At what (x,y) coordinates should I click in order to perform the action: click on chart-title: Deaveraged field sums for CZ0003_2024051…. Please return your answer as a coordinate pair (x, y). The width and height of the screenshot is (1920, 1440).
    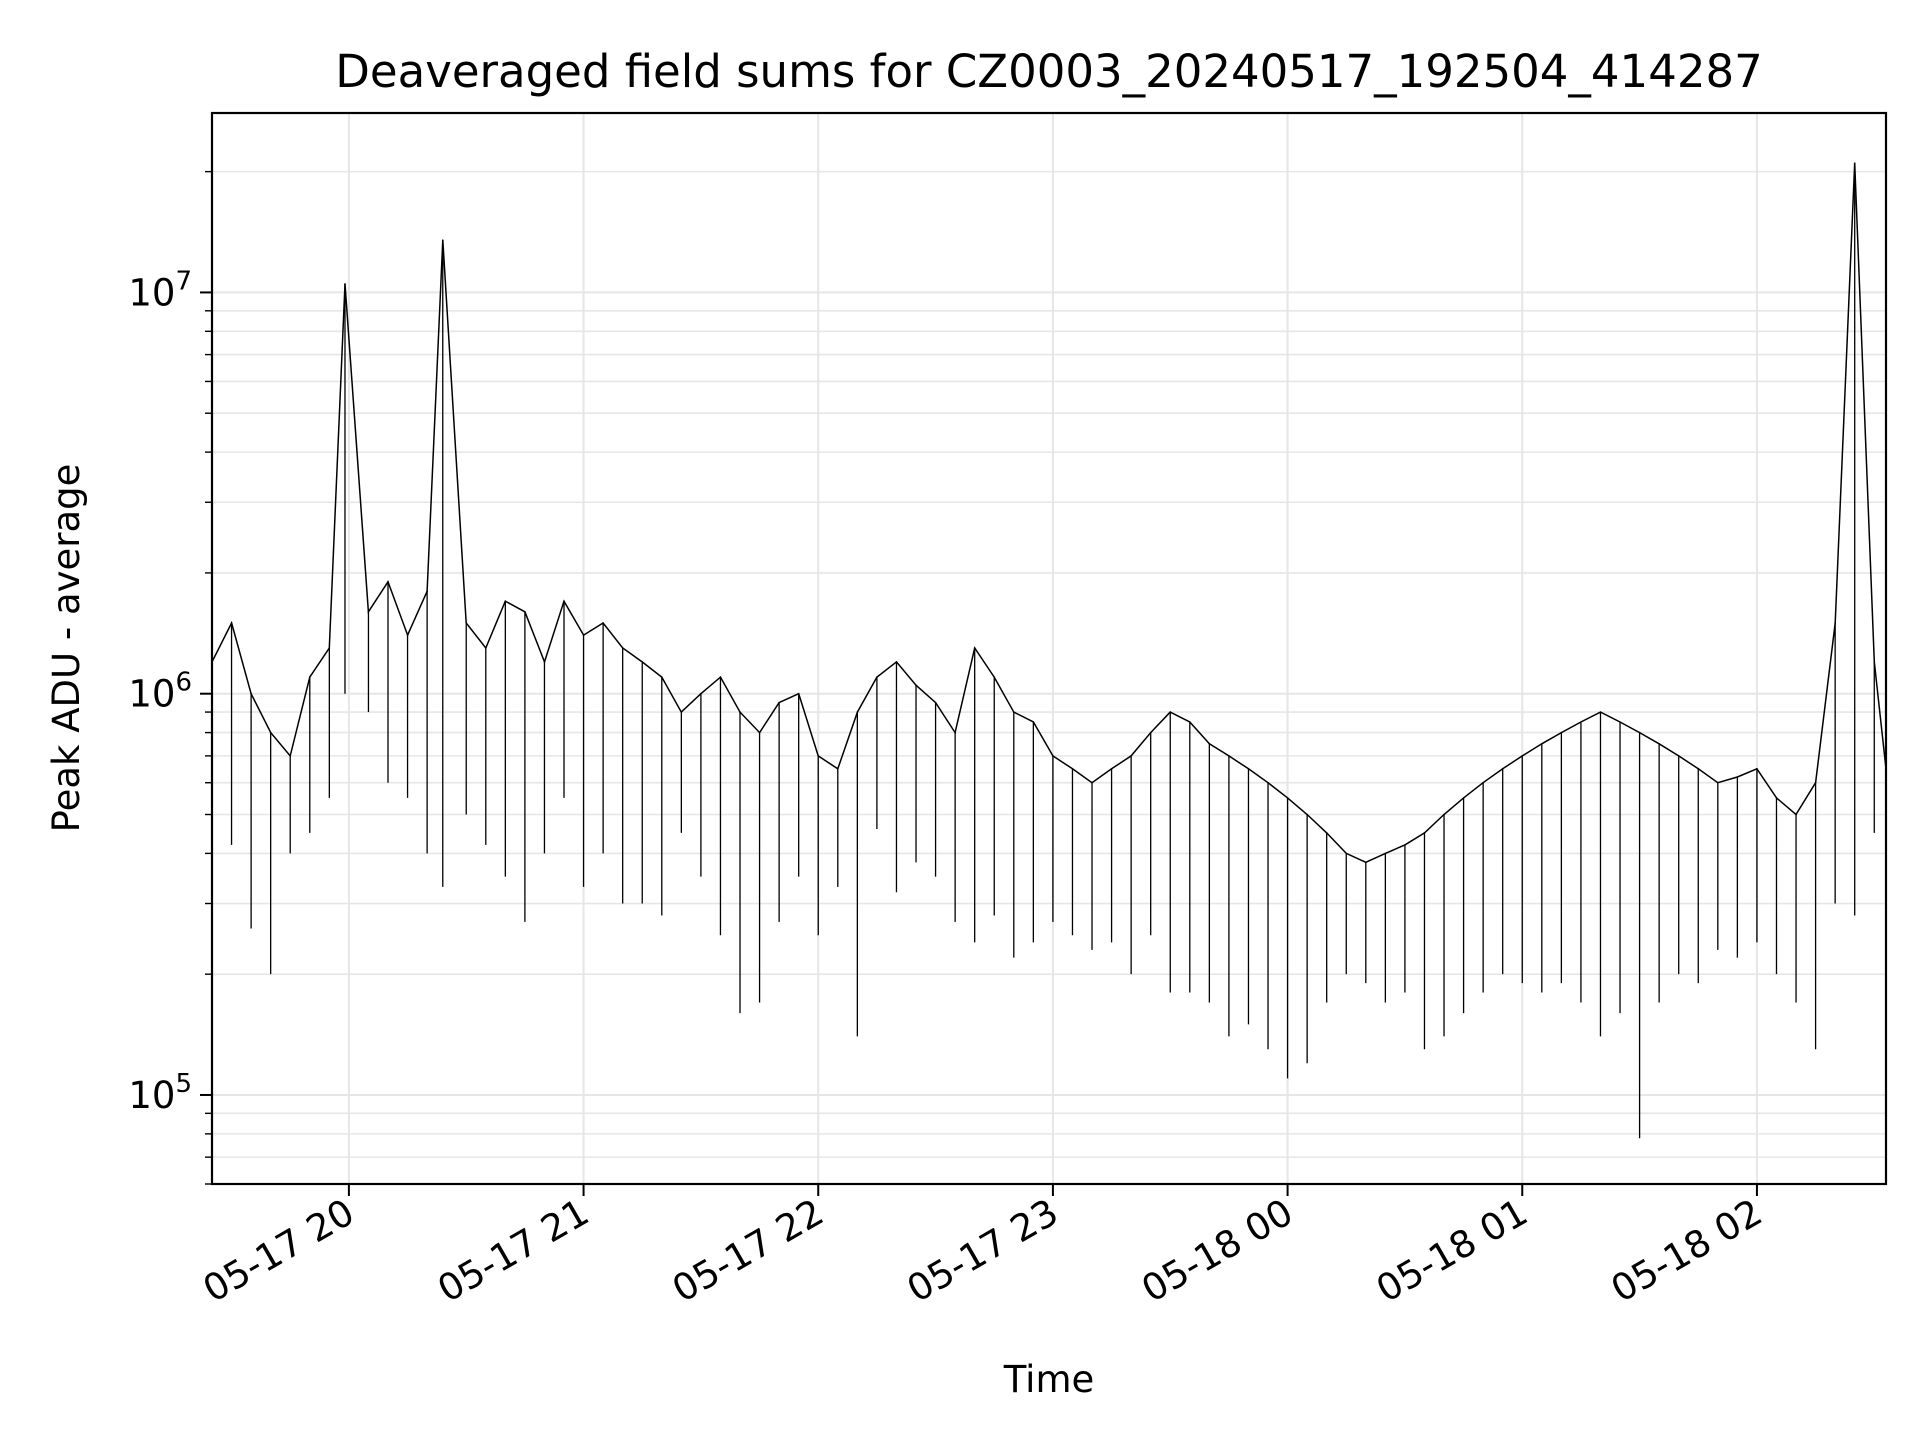
    Looking at the image, I should click on (1048, 71).